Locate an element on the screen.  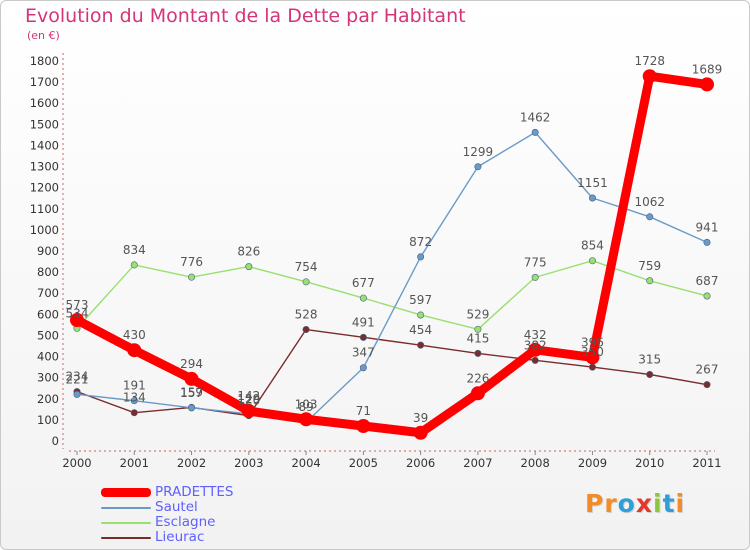
y-tick-label: 1700 is located at coordinates (44, 82).